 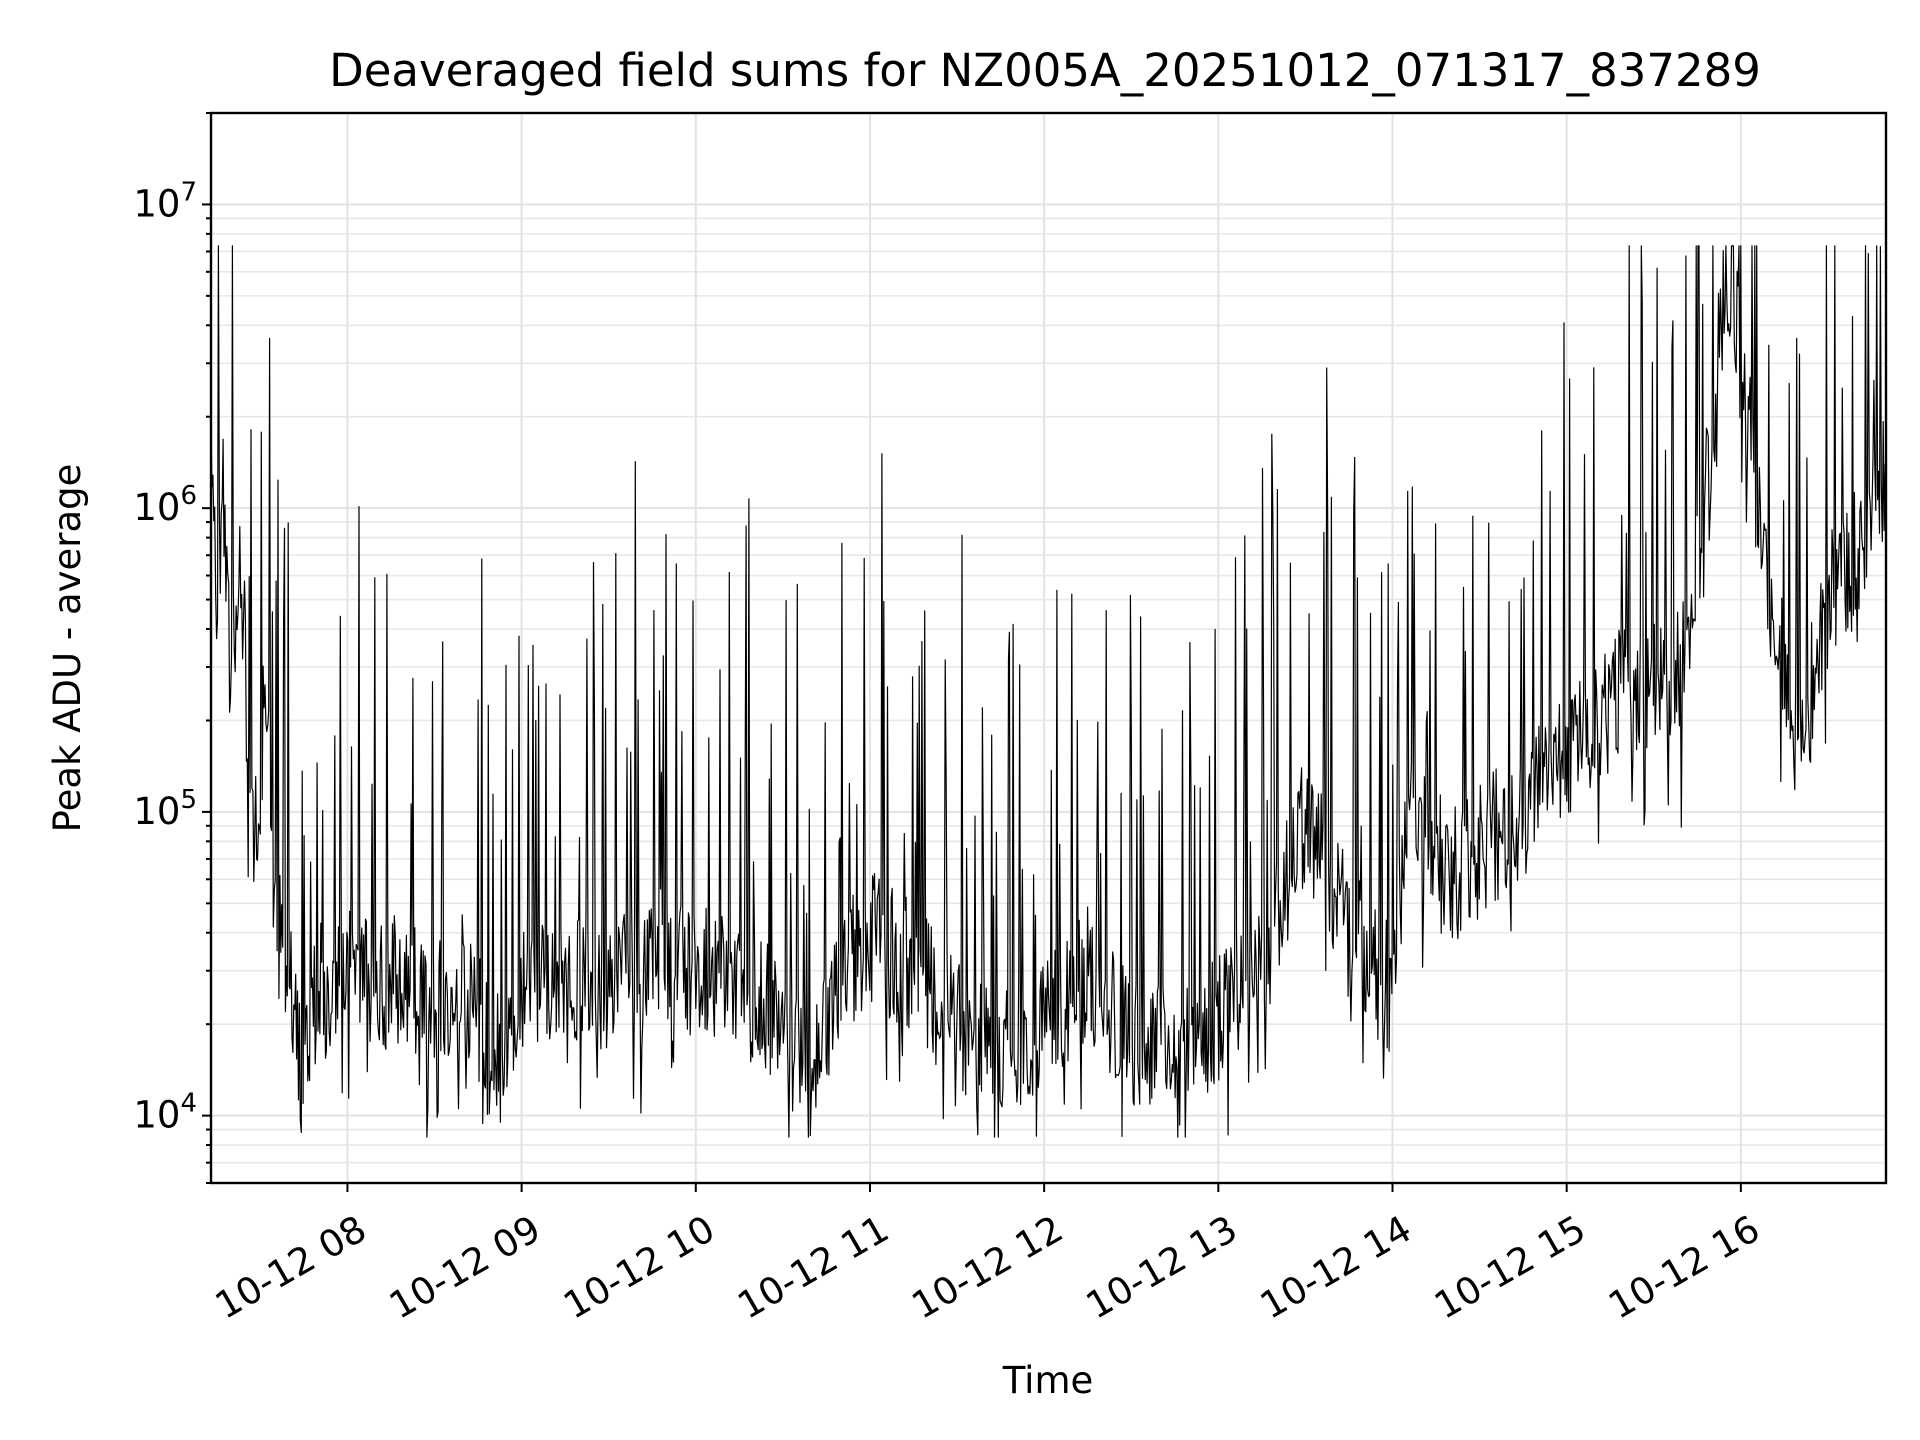 I want to click on x-axis-label: Time, so click(x=1048, y=1380).